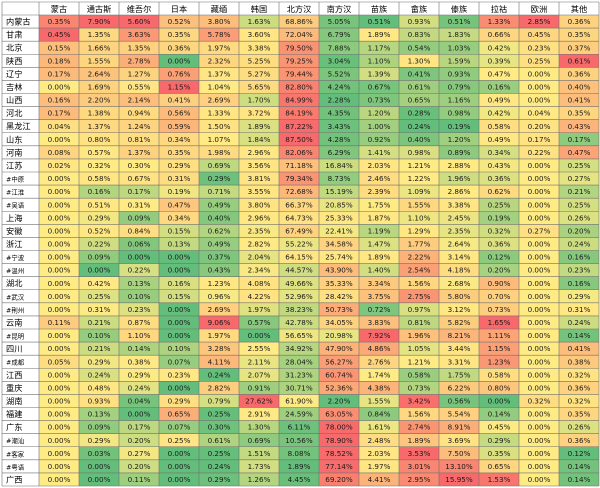  What do you see at coordinates (579, 309) in the screenshot?
I see `cell-value: 0.31%` at bounding box center [579, 309].